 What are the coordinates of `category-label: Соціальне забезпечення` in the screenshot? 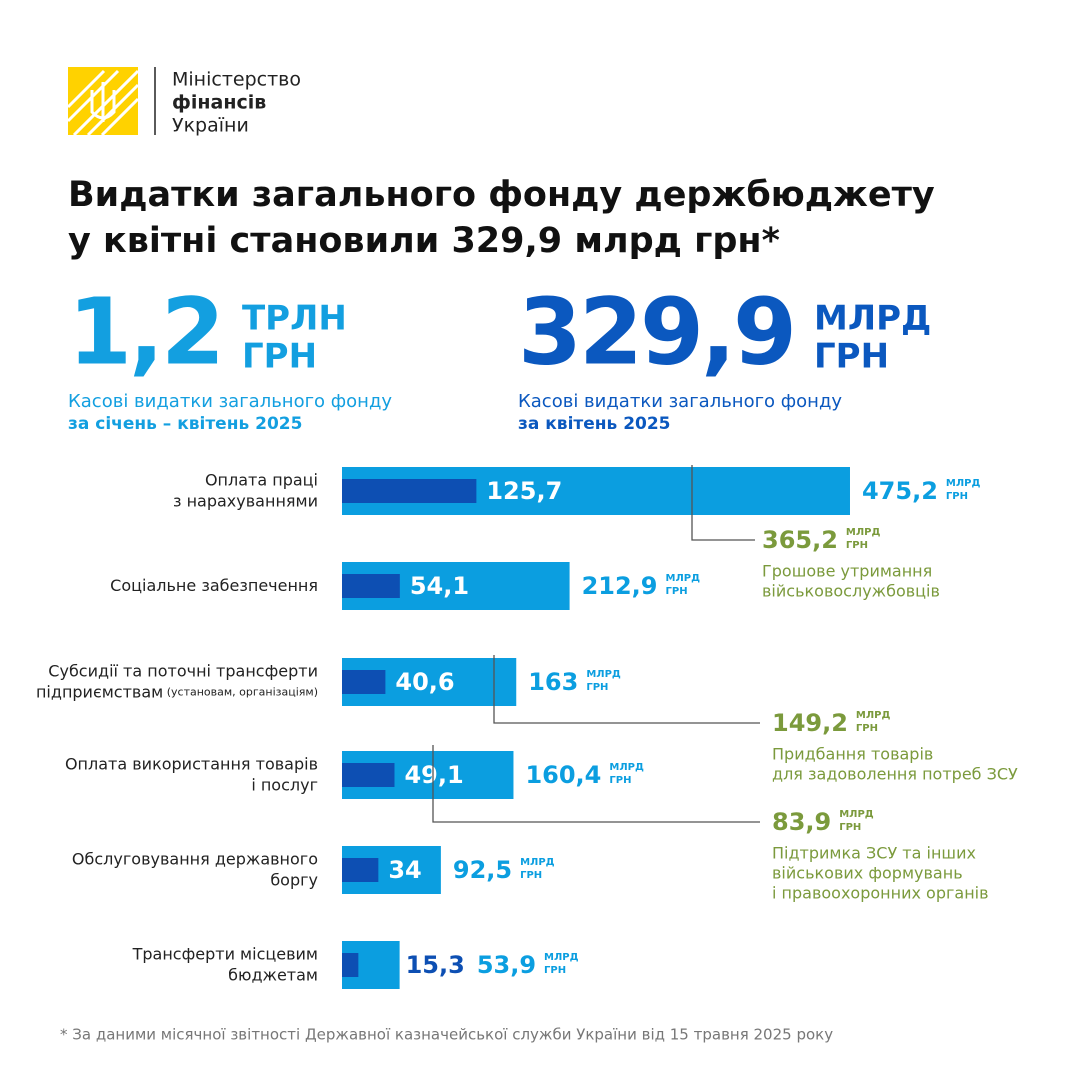 It's located at (214, 585).